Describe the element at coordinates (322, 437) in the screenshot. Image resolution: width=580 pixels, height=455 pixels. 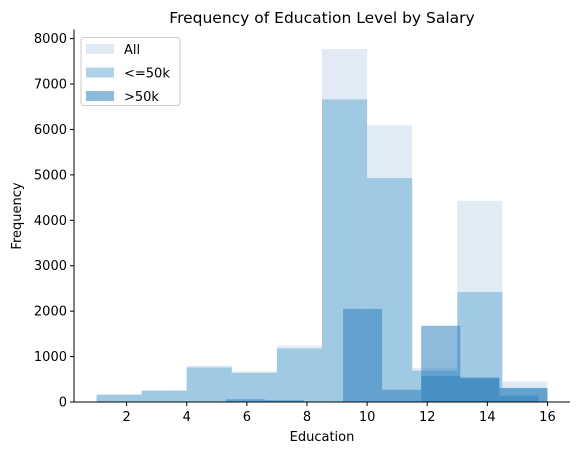
I see `x-axis-title: Education` at that location.